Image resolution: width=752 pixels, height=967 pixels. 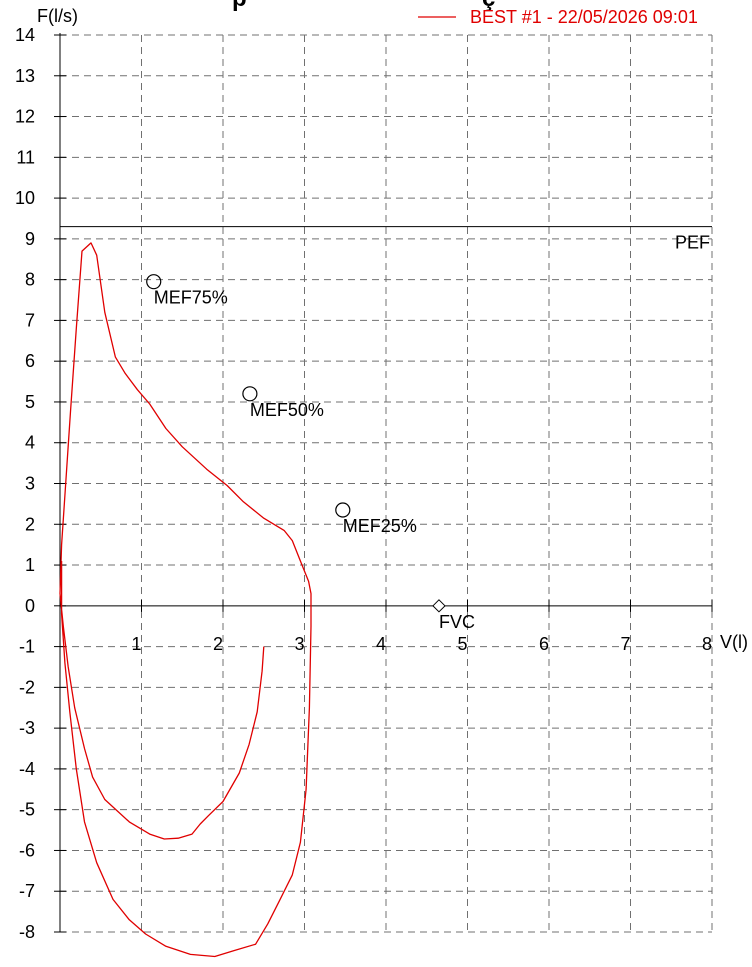 What do you see at coordinates (25, 157) in the screenshot?
I see `y-tick-label: 11` at bounding box center [25, 157].